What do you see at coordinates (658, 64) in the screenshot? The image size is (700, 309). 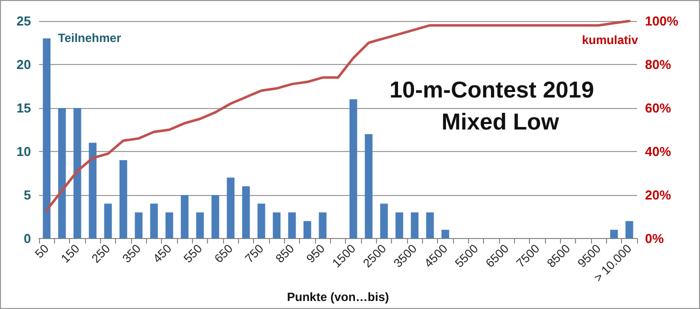 I see `y2-tick-label: 80%` at bounding box center [658, 64].